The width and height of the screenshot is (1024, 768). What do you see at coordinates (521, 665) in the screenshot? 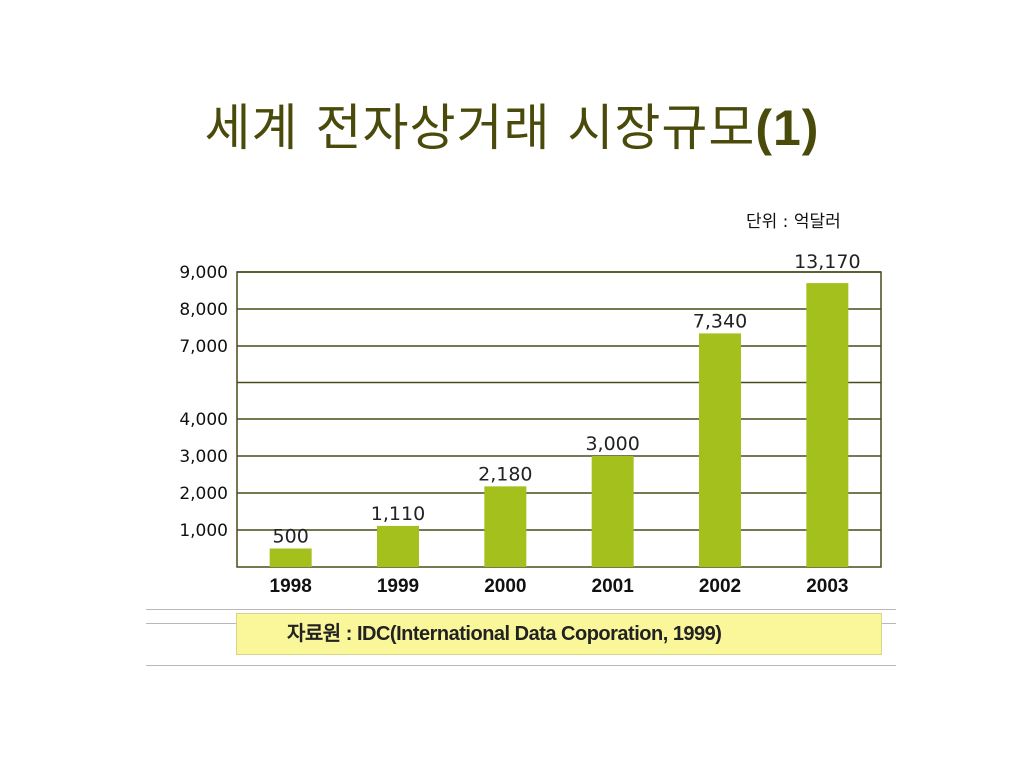
I see `source-divider-bottom` at bounding box center [521, 665].